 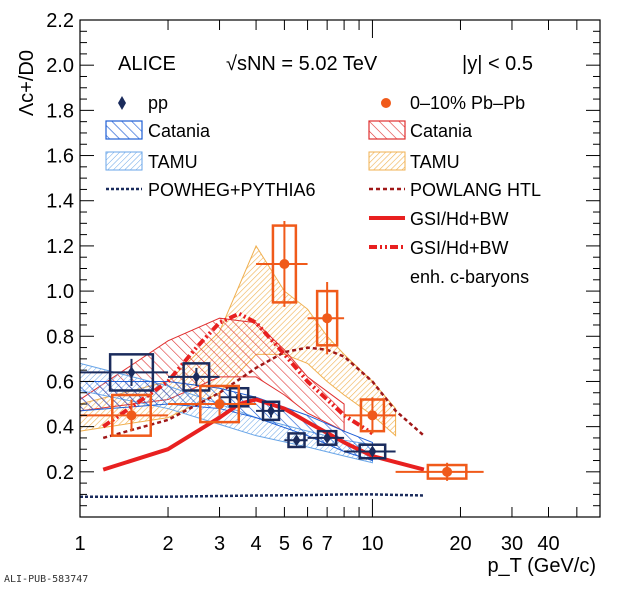 What do you see at coordinates (60, 428) in the screenshot?
I see `y-tick-label: 0.4` at bounding box center [60, 428].